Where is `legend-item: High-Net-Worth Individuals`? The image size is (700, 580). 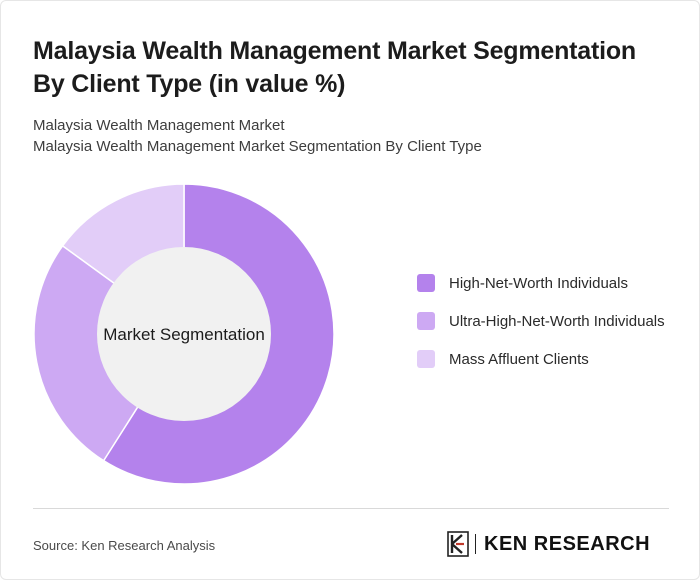 legend-item: High-Net-Worth Individuals is located at coordinates (547, 284).